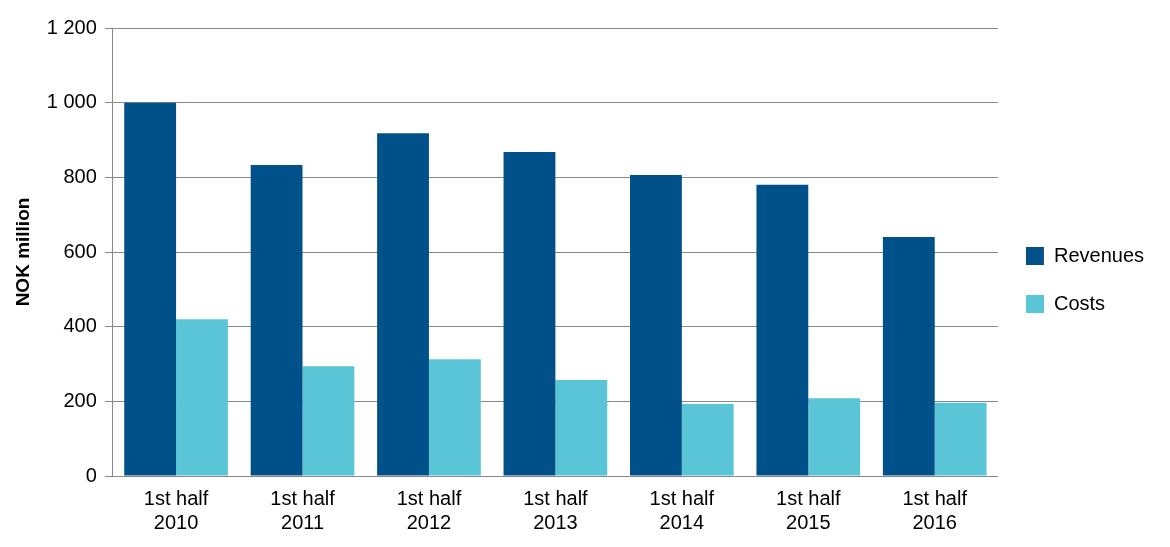 The width and height of the screenshot is (1170, 547). Describe the element at coordinates (808, 509) in the screenshot. I see `x-tick-label: 1st half 2015` at that location.